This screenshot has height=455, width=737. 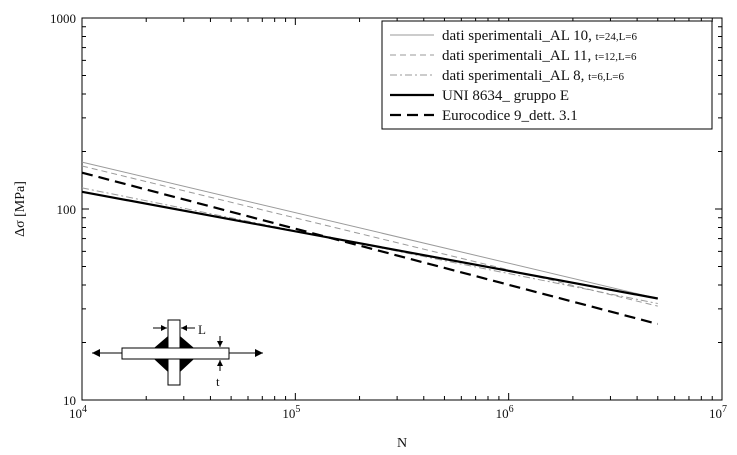 What do you see at coordinates (202, 329) in the screenshot?
I see `dim-L-label: L` at bounding box center [202, 329].